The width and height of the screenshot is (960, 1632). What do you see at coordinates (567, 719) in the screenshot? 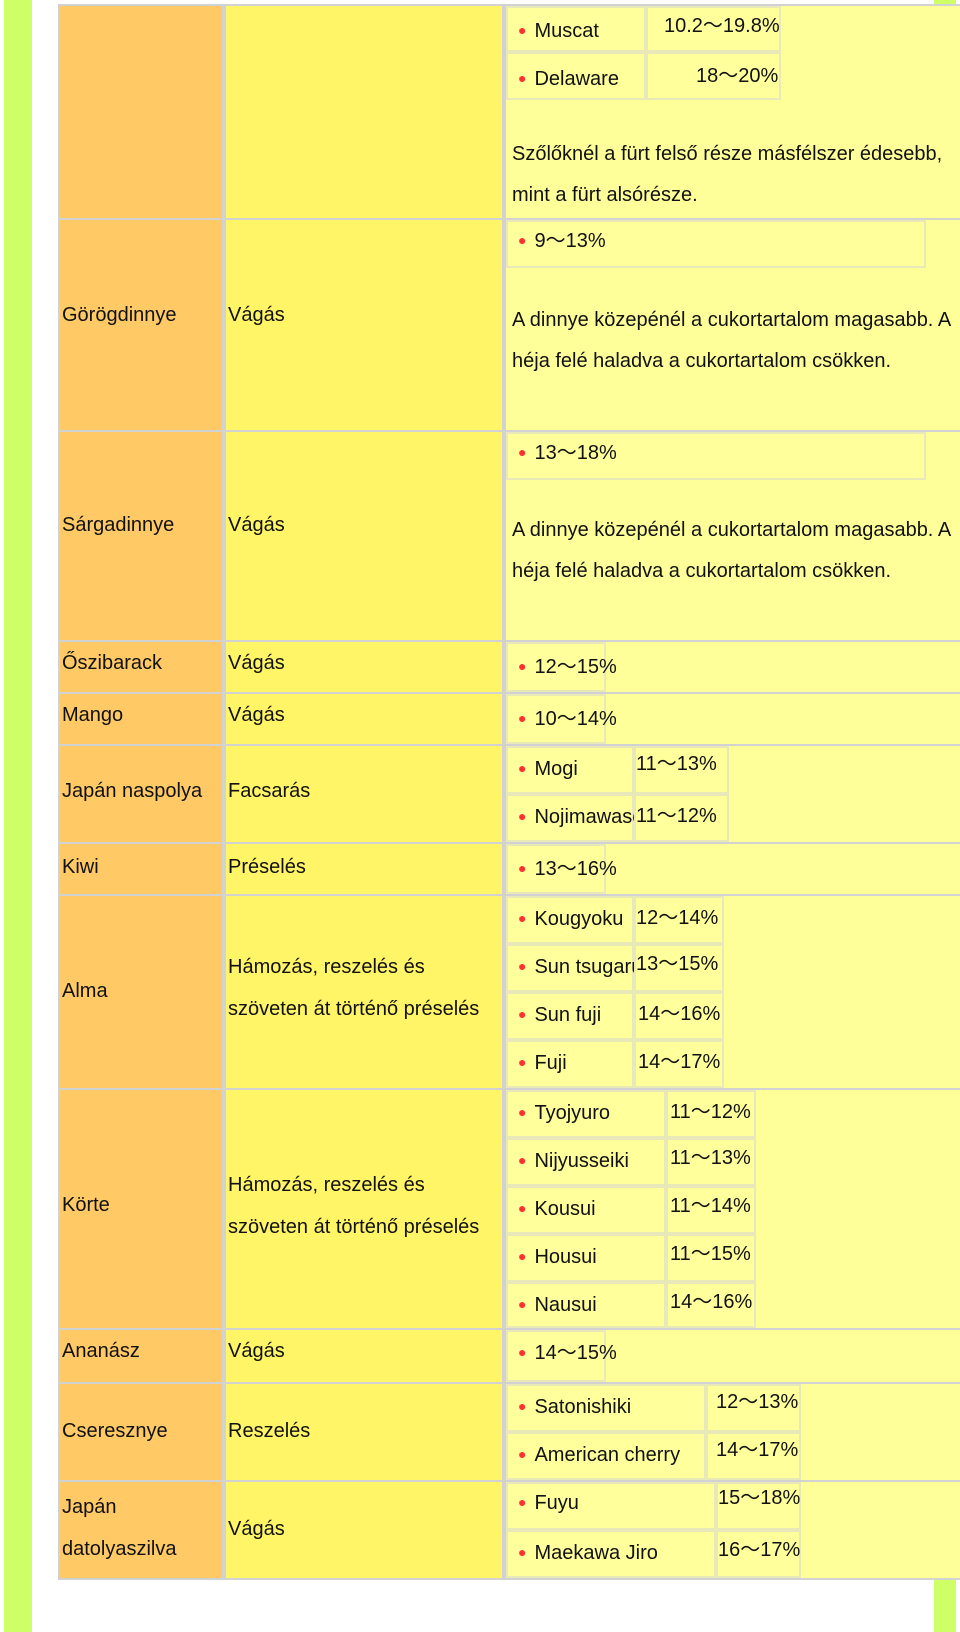
I see `variety-item: ● 10～14%` at bounding box center [567, 719].